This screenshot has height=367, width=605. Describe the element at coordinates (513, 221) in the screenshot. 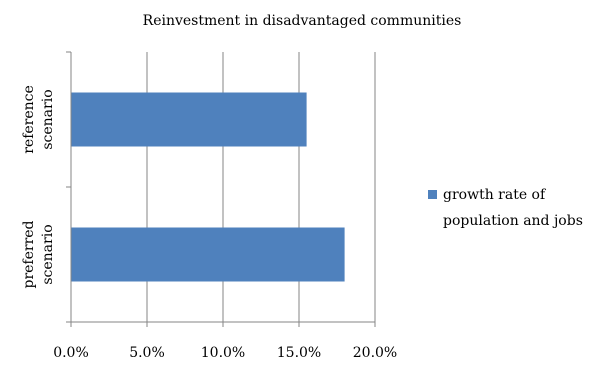

I see `legend-label: population and jobs` at that location.